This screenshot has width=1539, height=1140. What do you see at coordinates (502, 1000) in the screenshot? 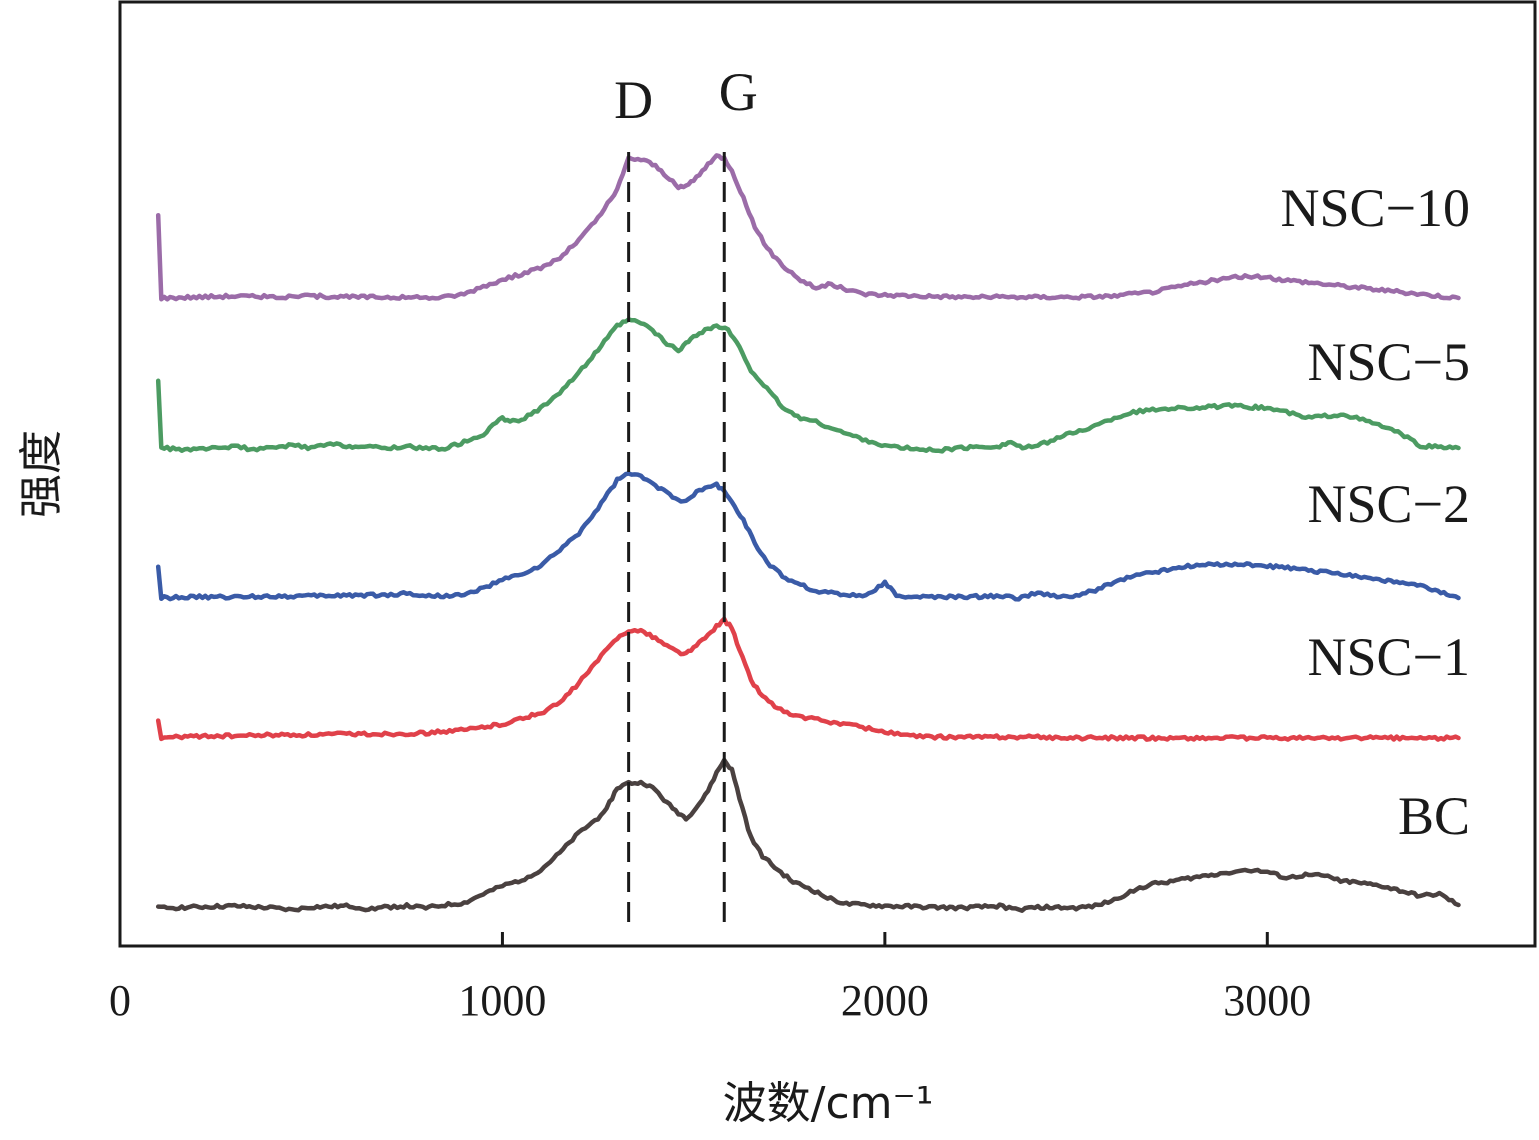
I see `x-tick-label: 1000` at bounding box center [502, 1000].